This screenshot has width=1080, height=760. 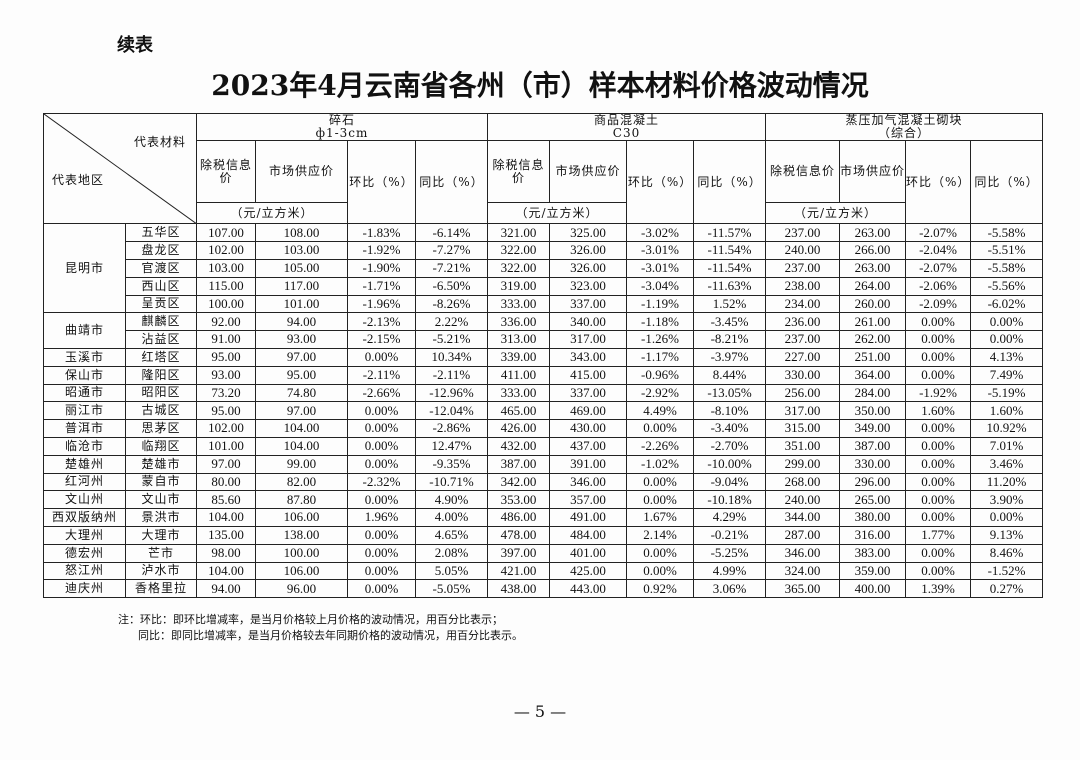 I want to click on value-cell: -2.26%, so click(x=660, y=446).